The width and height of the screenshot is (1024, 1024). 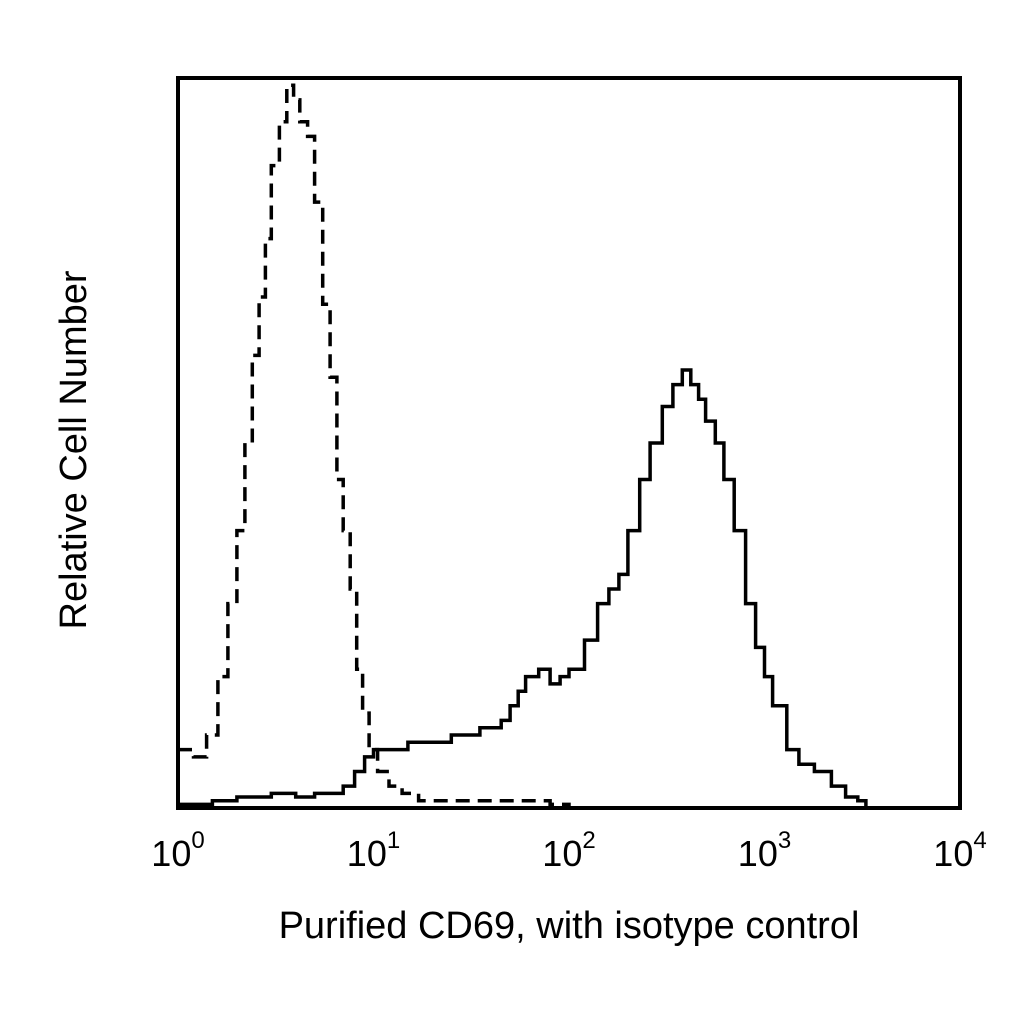 I want to click on x-axis-title: Purified CD69, with isotype control, so click(x=569, y=926).